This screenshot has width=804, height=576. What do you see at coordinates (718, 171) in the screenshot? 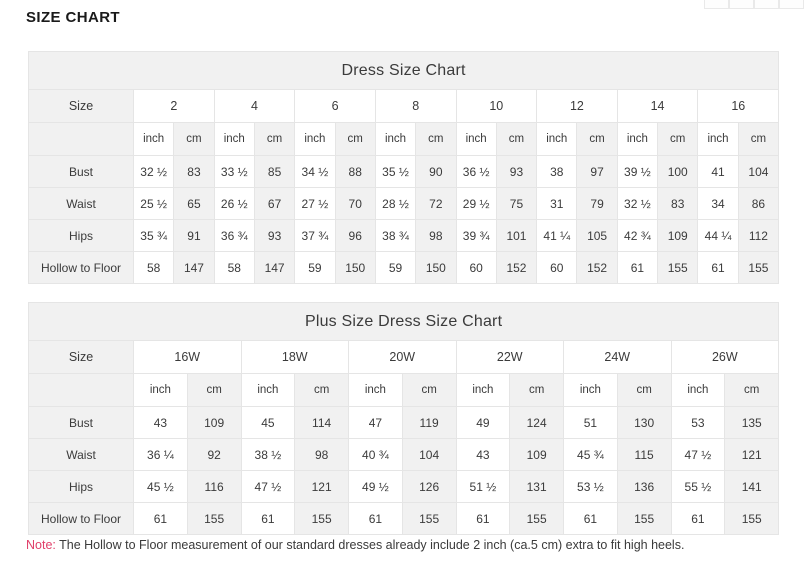
I see `measurement-value-inch: 41` at bounding box center [718, 171].